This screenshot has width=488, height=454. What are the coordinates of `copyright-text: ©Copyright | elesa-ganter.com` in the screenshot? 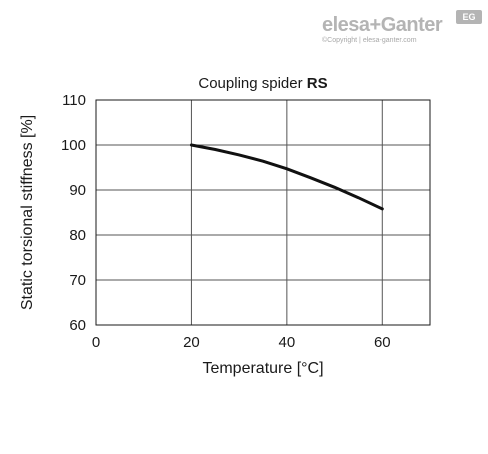 It's located at (369, 40).